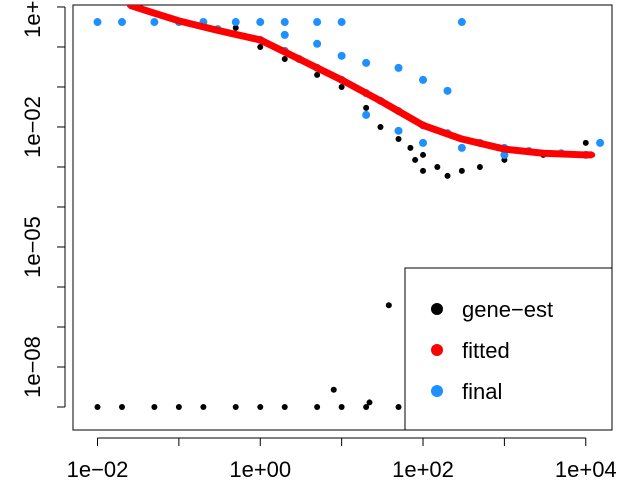 This screenshot has width=632, height=498. What do you see at coordinates (423, 469) in the screenshot?
I see `x-tick-label: 1e+02` at bounding box center [423, 469].